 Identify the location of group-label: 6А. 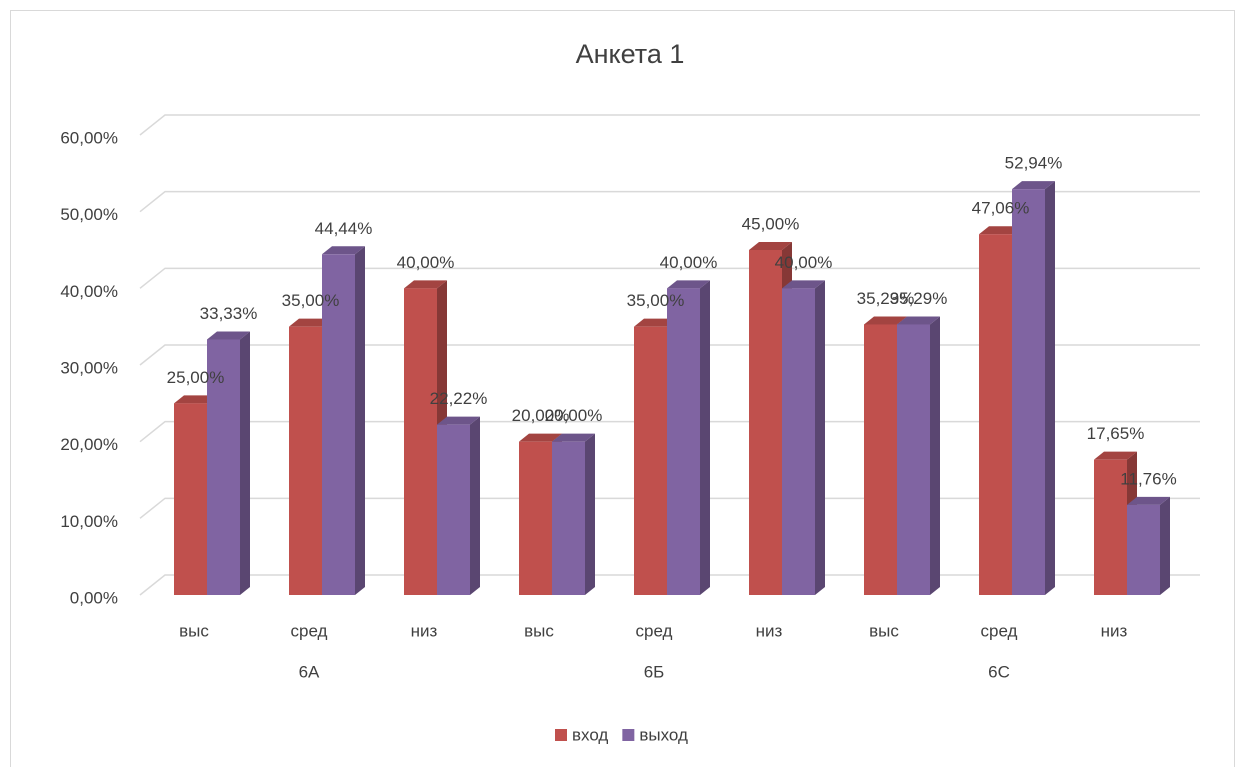
(309, 671).